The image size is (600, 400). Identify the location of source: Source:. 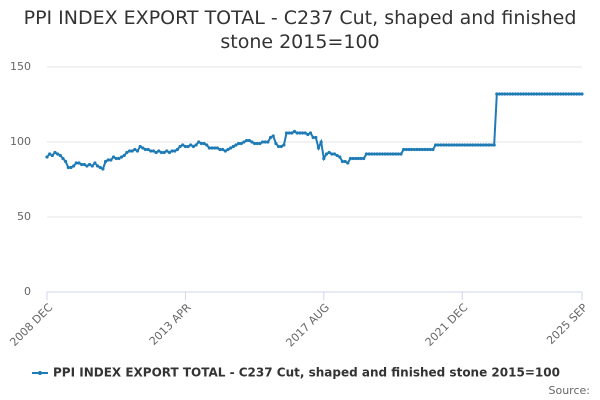
(570, 390).